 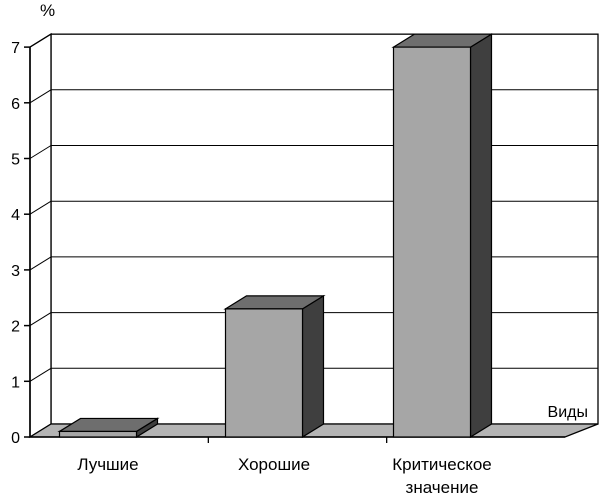 What do you see at coordinates (15, 438) in the screenshot?
I see `y-tick-label: 0` at bounding box center [15, 438].